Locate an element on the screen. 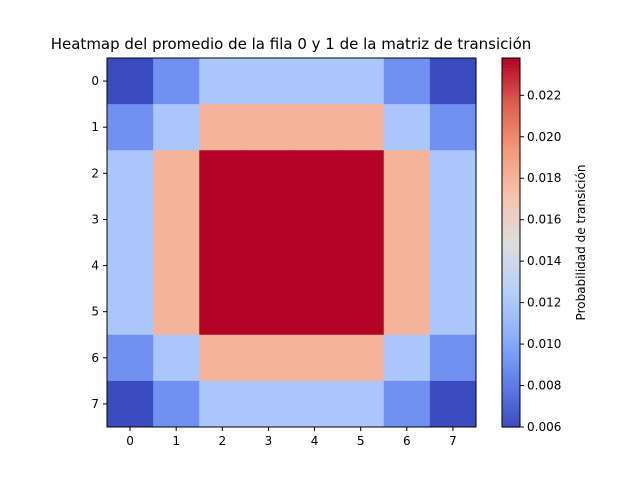 Image resolution: width=640 pixels, height=480 pixels. y-tick-label: 0 is located at coordinates (95, 81).